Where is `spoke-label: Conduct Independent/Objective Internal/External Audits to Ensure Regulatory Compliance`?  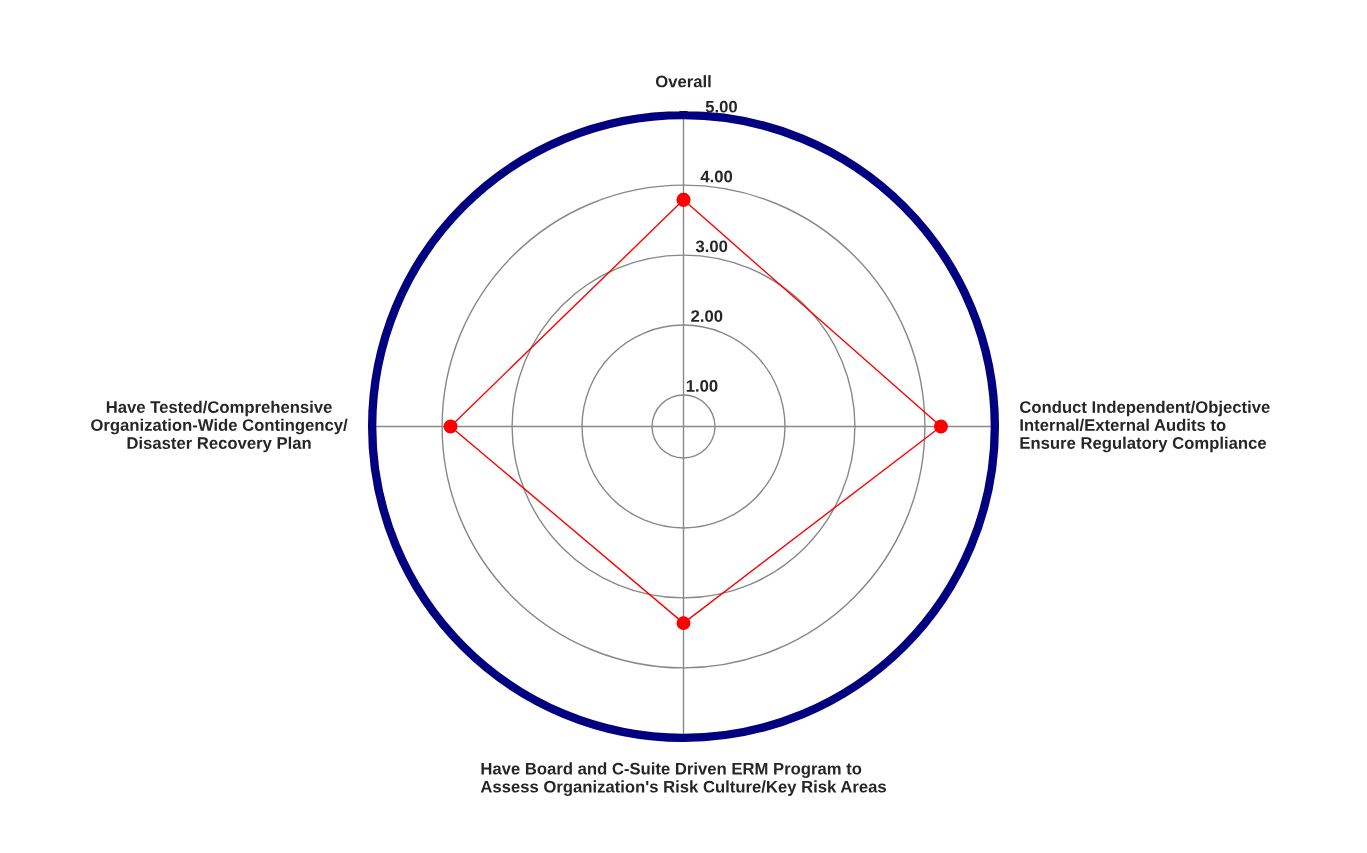
spoke-label: Conduct Independent/Objective Internal/External Audits to Ensure Regulatory Compliance is located at coordinates (1145, 426).